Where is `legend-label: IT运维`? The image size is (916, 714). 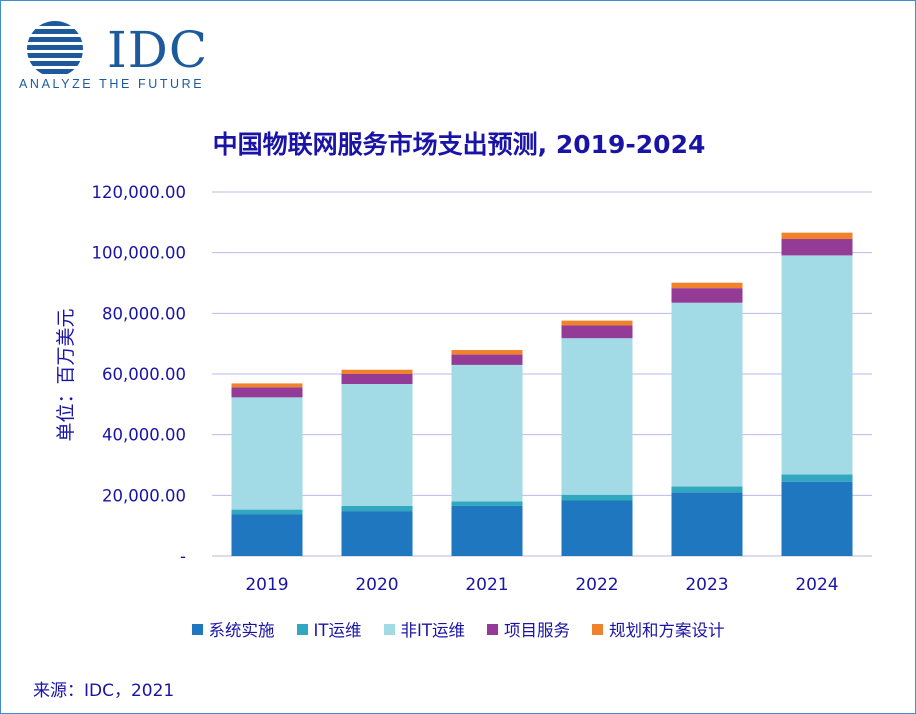
legend-label: IT运维 is located at coordinates (337, 630).